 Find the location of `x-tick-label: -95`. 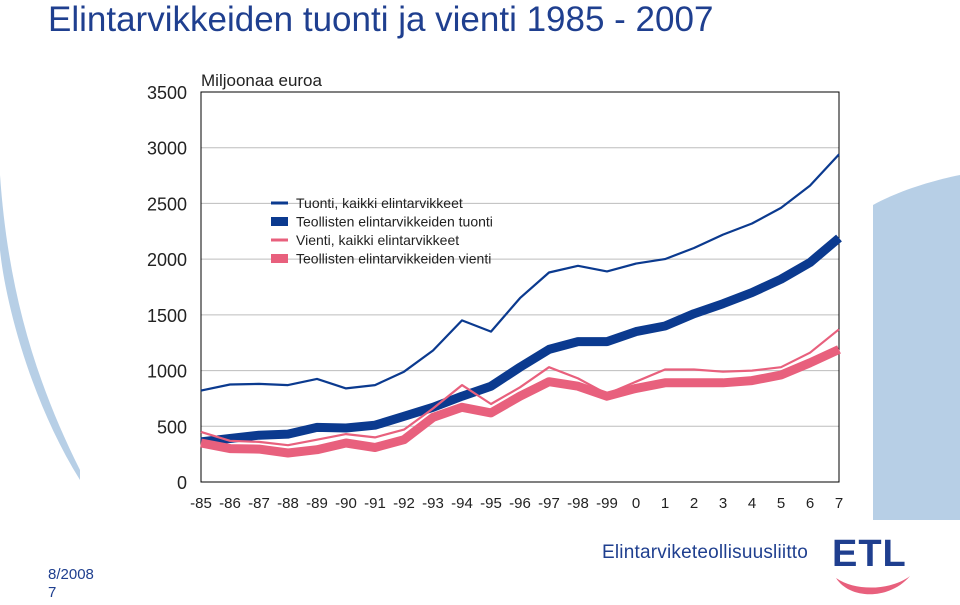

x-tick-label: -95 is located at coordinates (491, 503).